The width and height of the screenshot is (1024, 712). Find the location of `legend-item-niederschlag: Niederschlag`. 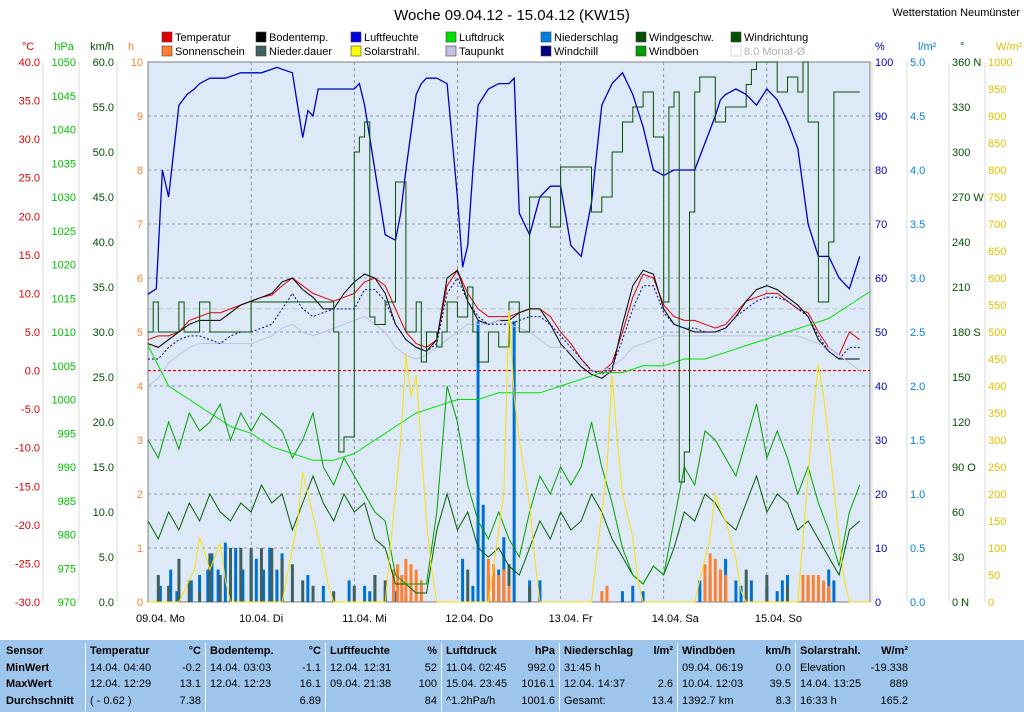

legend-item-niederschlag: Niederschlag is located at coordinates (579, 37).